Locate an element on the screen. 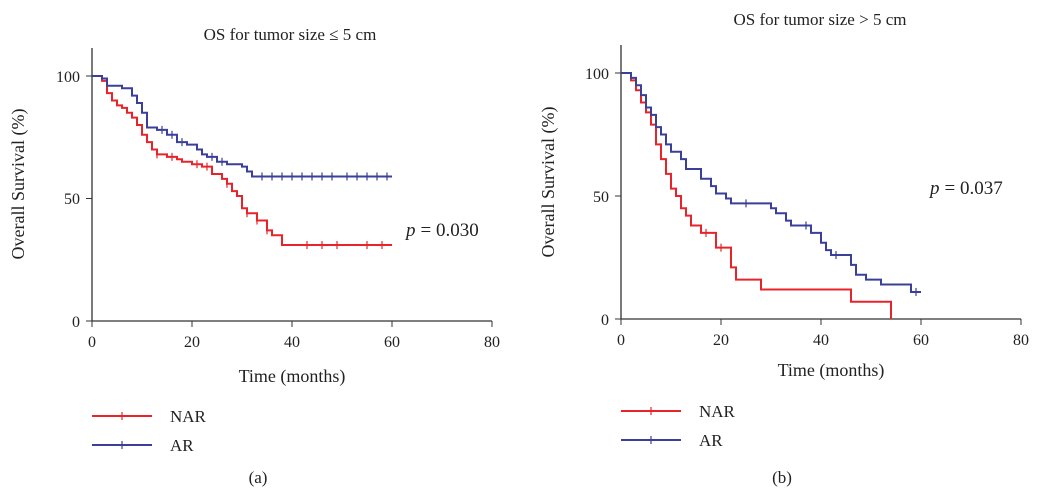  panel-a-plot-area is located at coordinates (242, 162).